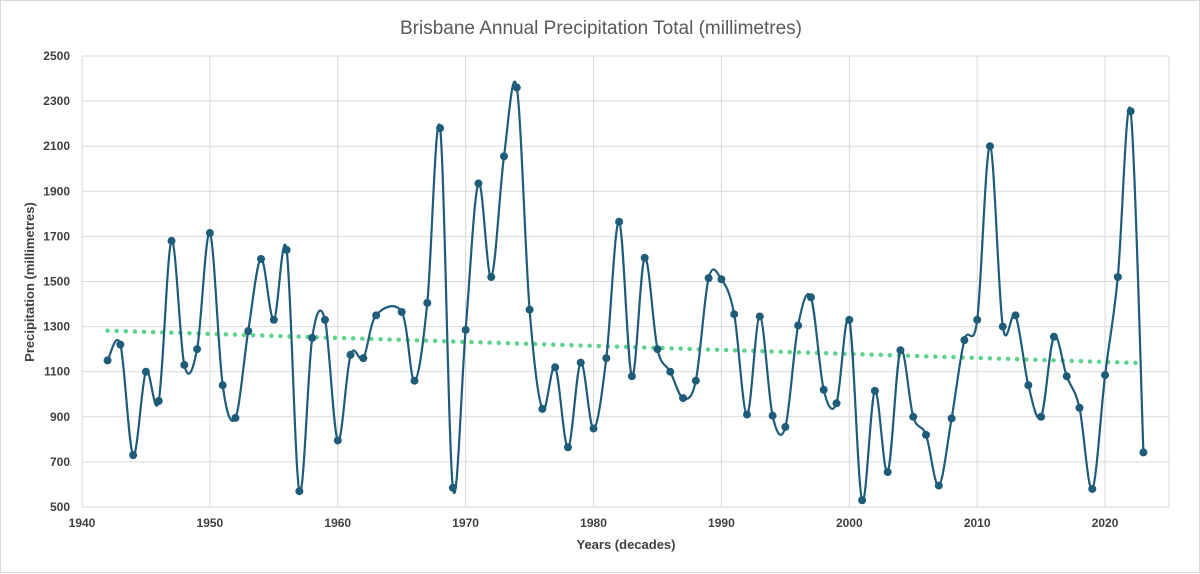 The width and height of the screenshot is (1200, 574). What do you see at coordinates (977, 523) in the screenshot?
I see `x-tick-label: 2010` at bounding box center [977, 523].